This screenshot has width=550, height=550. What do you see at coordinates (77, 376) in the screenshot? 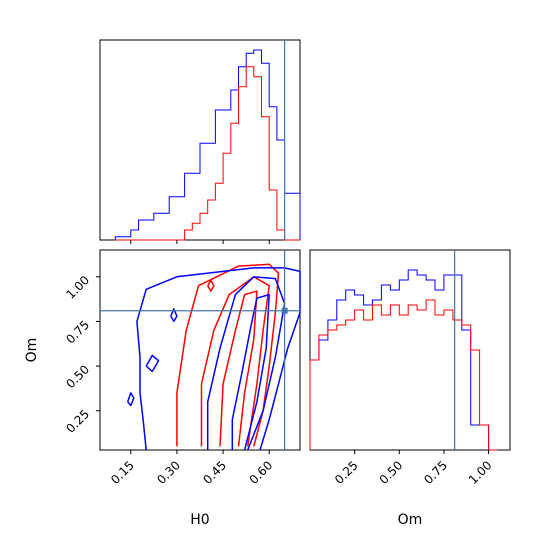
I see `om-y-tick-label: 0.50` at bounding box center [77, 376].